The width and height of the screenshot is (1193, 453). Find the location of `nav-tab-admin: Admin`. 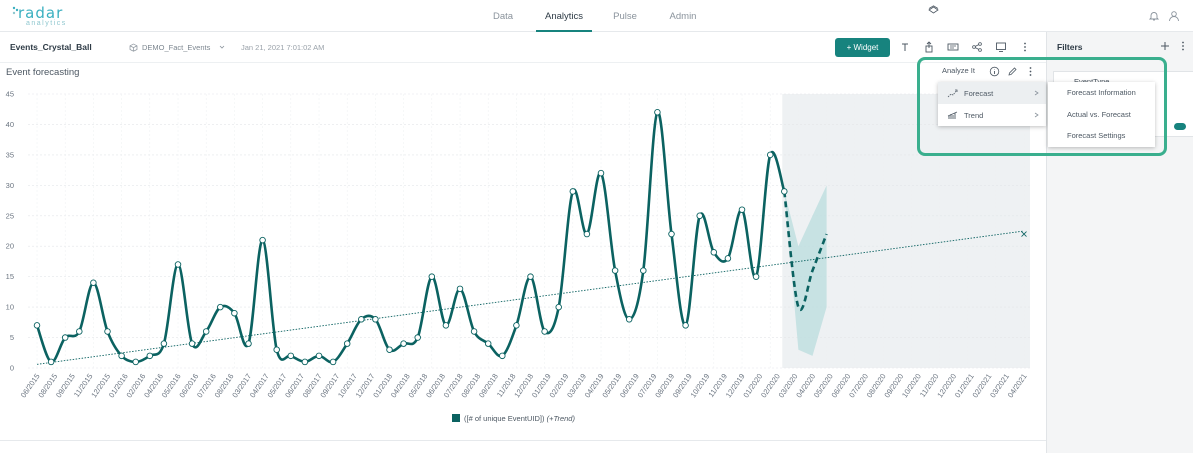

nav-tab-admin: Admin is located at coordinates (683, 16).